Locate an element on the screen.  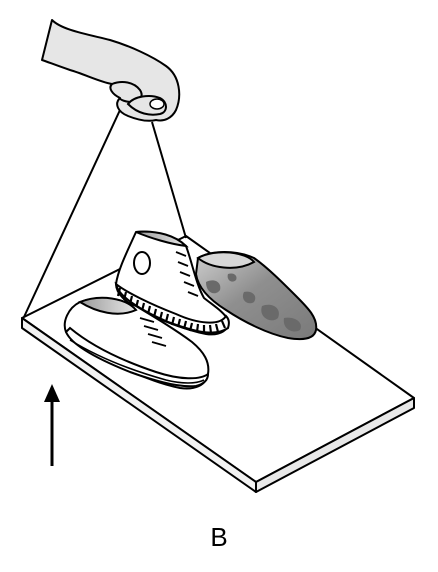
suspension-strings is located at coordinates (105, 213).